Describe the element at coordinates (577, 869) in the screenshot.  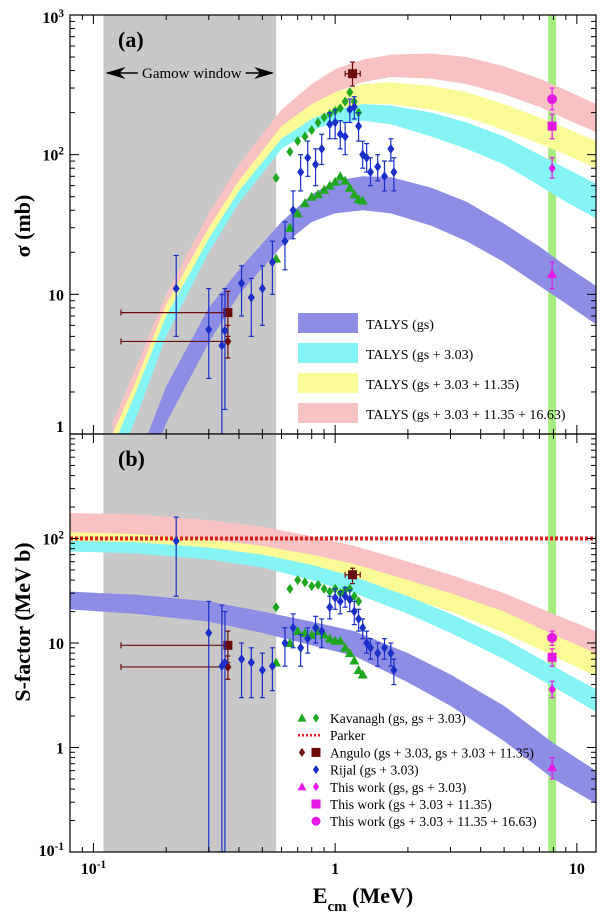
I see `x-tick-label: 10` at that location.